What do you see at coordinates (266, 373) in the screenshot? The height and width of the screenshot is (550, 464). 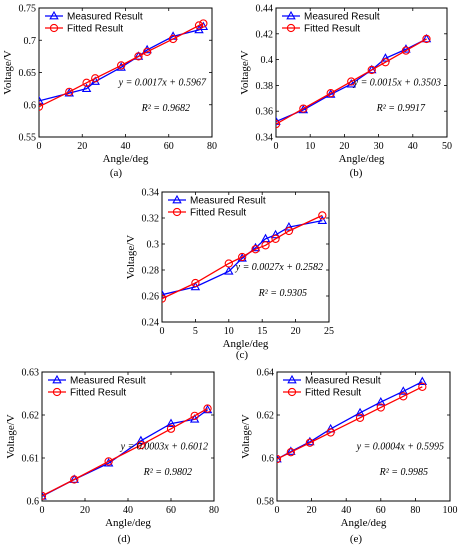 I see `y-tick-label: 0.64` at bounding box center [266, 373].